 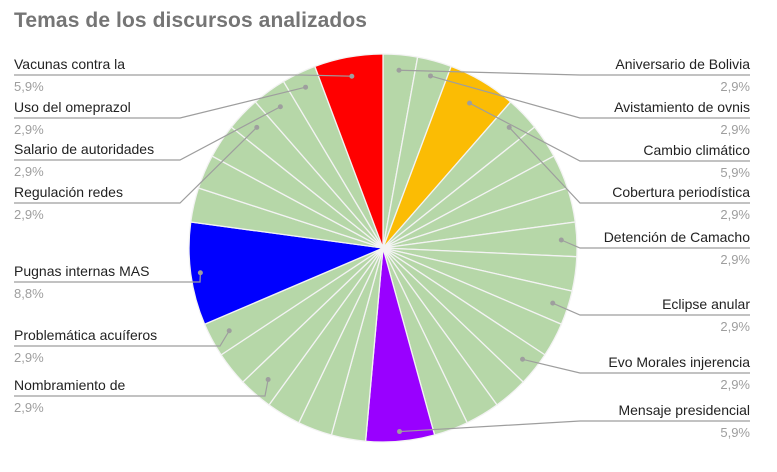 What do you see at coordinates (735, 326) in the screenshot?
I see `pct-eclipse: 2,9%` at bounding box center [735, 326].